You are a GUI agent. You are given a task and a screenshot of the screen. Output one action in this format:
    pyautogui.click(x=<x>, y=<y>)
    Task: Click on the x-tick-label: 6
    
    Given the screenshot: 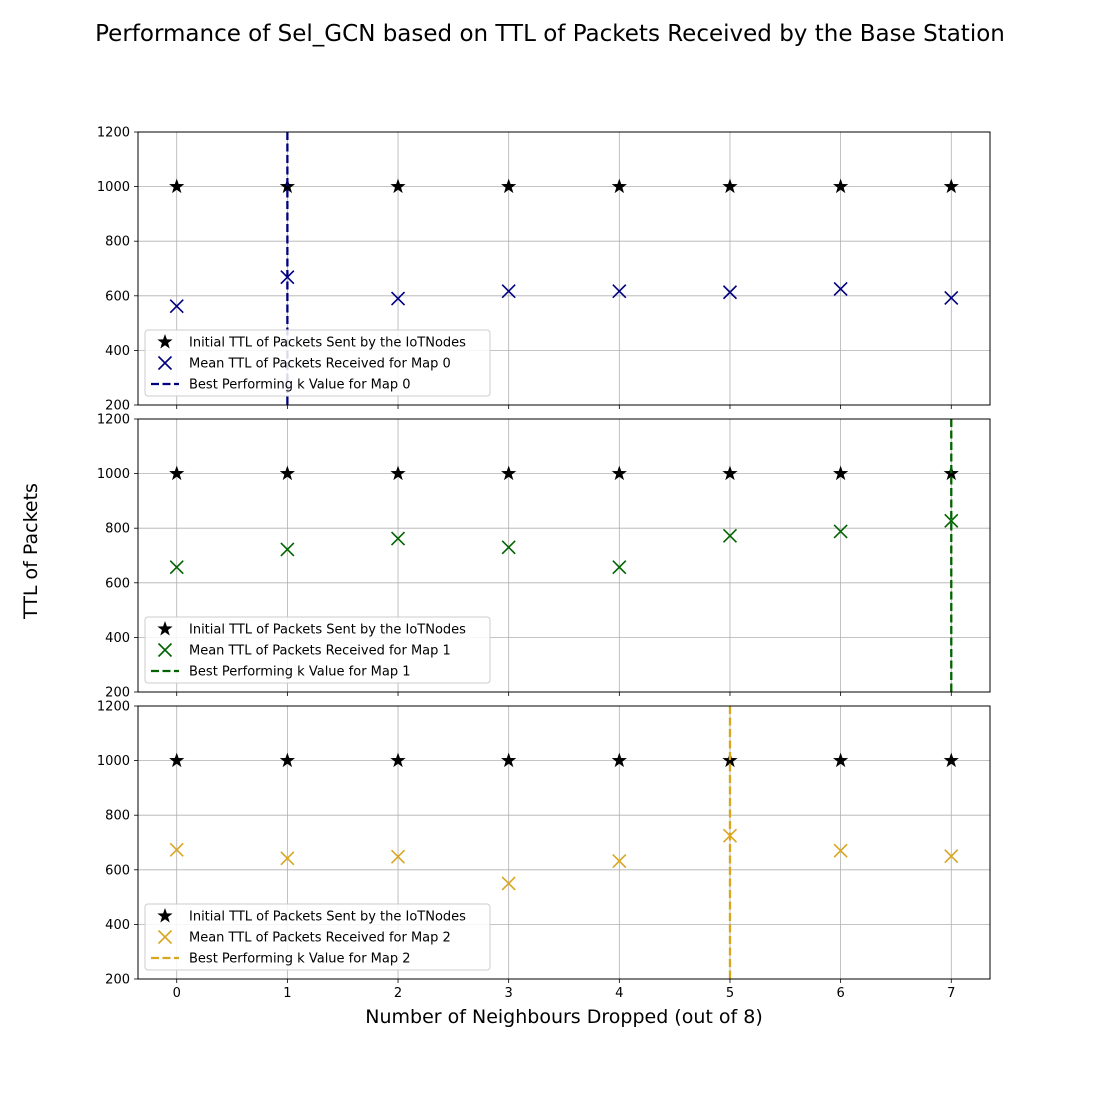 What is the action you would take?
    pyautogui.click(x=840, y=993)
    